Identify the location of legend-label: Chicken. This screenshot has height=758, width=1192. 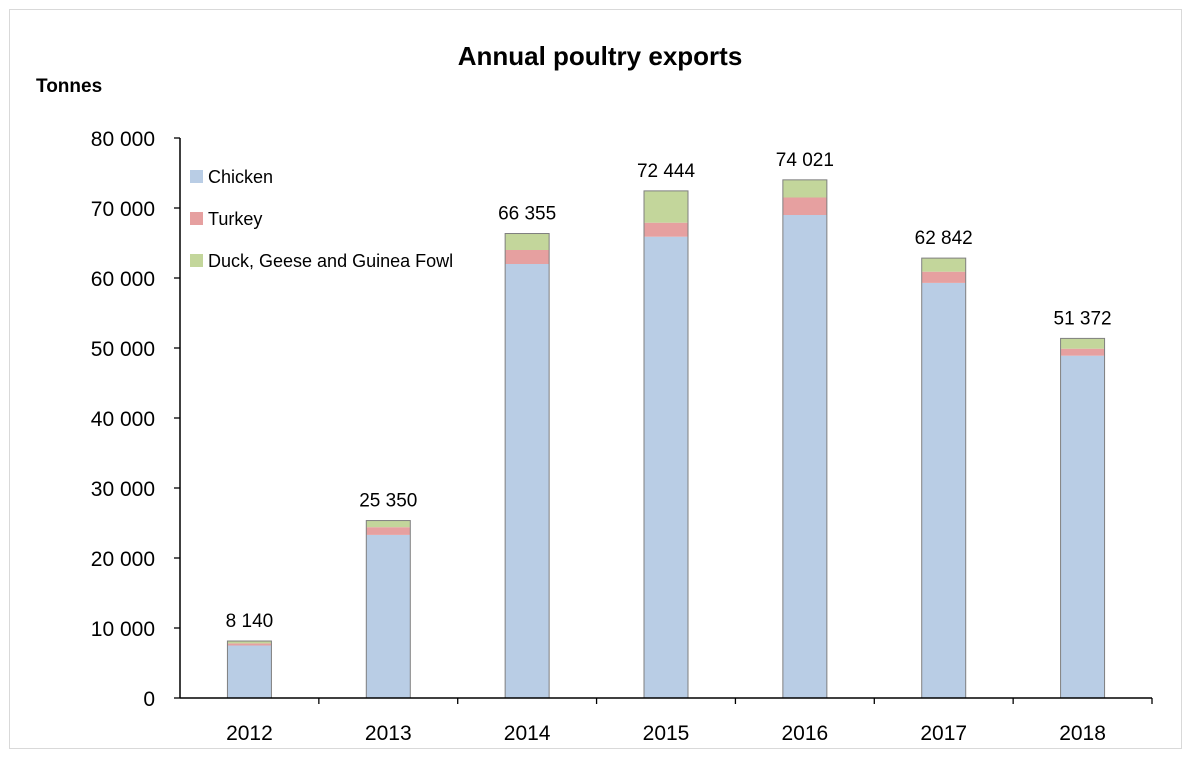
(240, 177).